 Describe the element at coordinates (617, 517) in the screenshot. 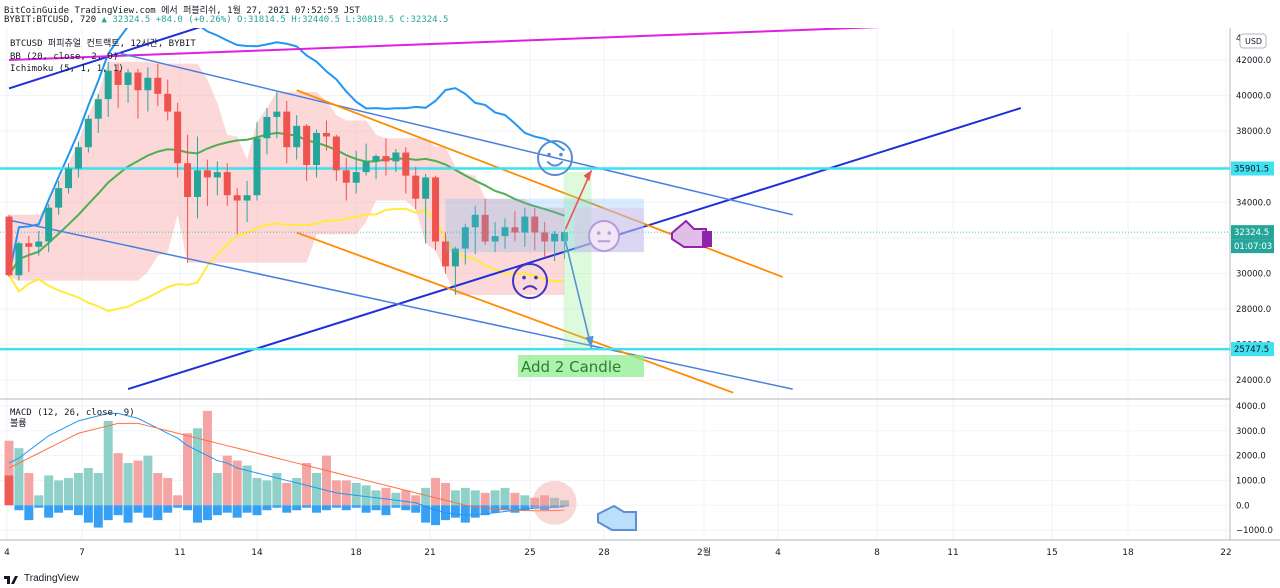

I see `pointing-hand-blue-icon` at that location.